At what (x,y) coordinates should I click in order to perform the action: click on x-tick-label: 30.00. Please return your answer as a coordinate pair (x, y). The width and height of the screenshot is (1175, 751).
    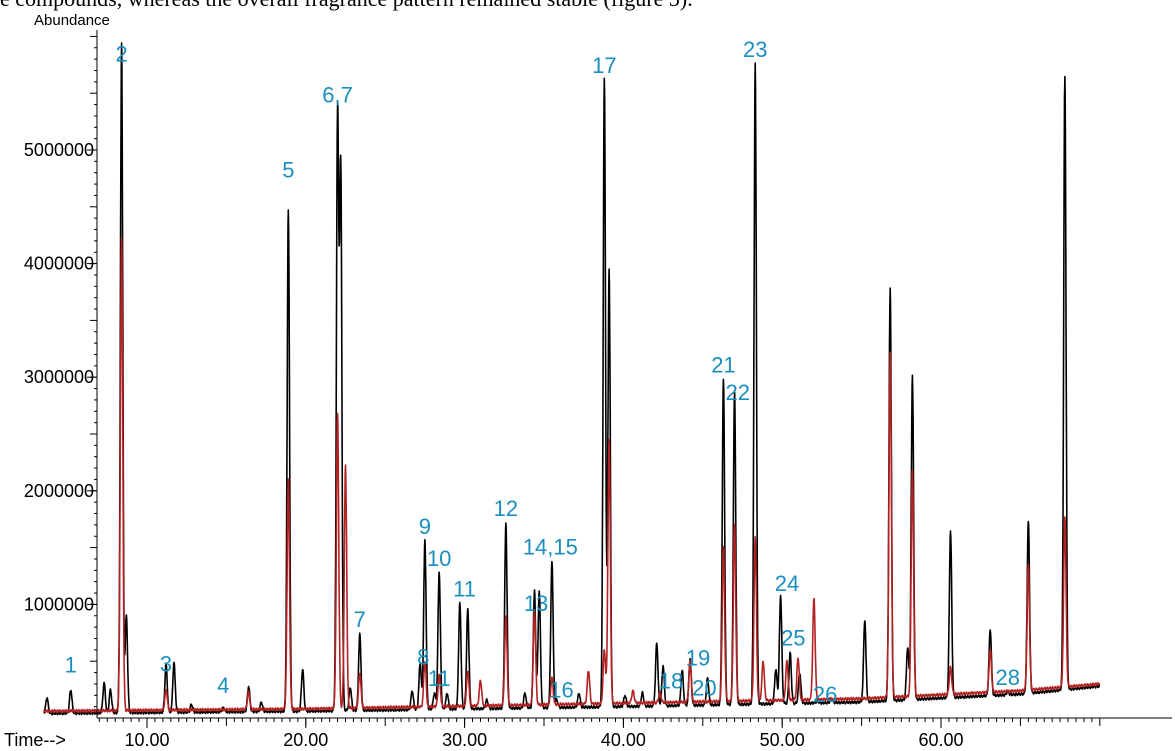
    Looking at the image, I should click on (464, 740).